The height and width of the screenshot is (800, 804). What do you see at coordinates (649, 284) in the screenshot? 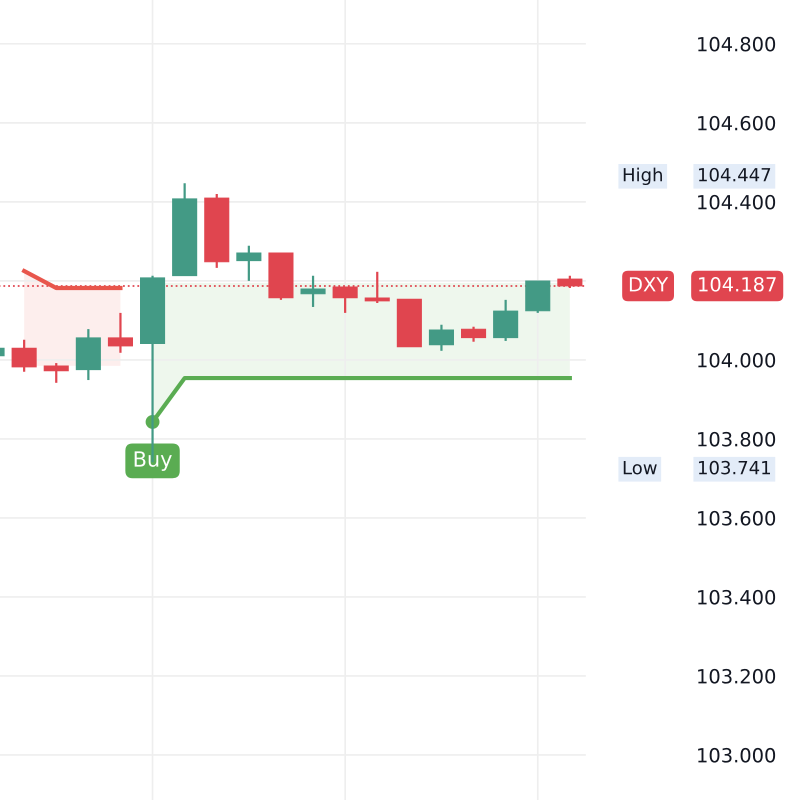
I see `ref-line-label: DXY` at bounding box center [649, 284].